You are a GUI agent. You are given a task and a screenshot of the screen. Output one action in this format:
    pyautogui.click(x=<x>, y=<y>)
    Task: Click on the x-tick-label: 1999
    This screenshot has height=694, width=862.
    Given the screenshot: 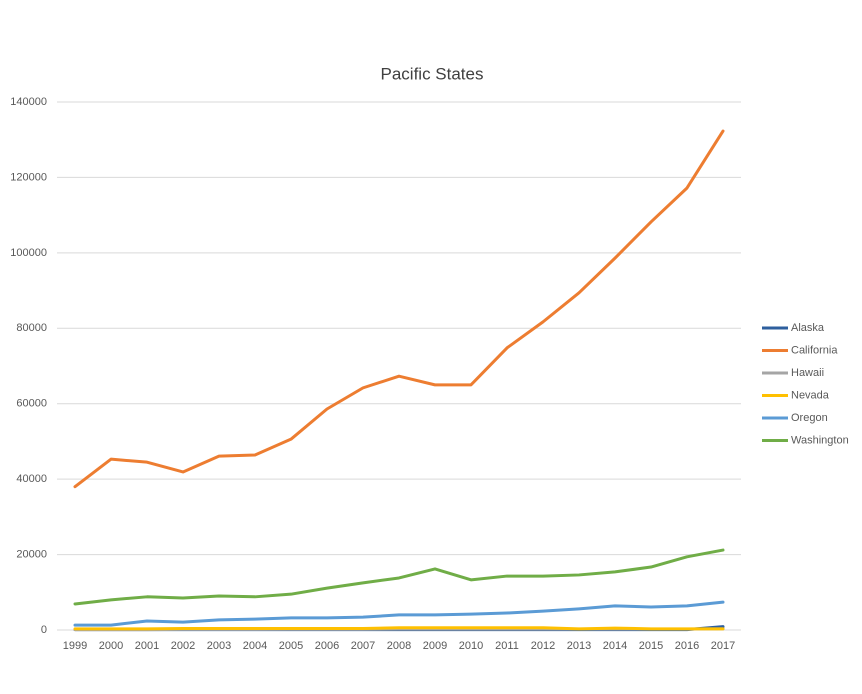 What is the action you would take?
    pyautogui.click(x=75, y=646)
    